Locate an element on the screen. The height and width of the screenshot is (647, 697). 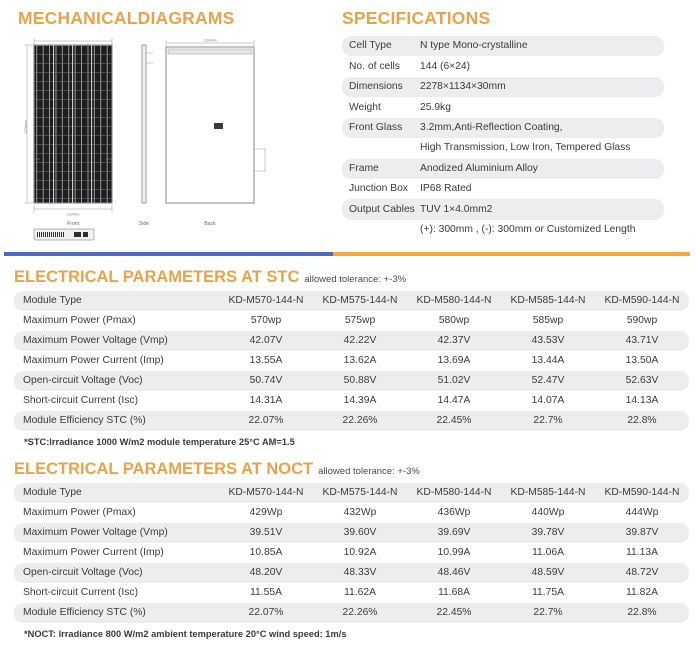
noct-tolerance: allowed tolerance: +-3% is located at coordinates (369, 471).